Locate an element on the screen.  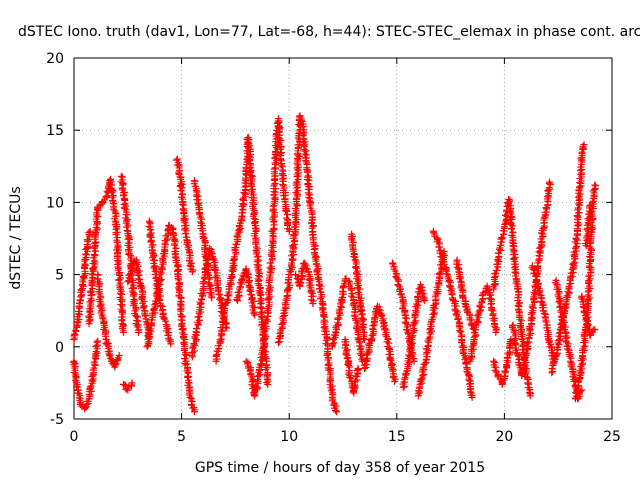
data-point is located at coordinates (365, 340).